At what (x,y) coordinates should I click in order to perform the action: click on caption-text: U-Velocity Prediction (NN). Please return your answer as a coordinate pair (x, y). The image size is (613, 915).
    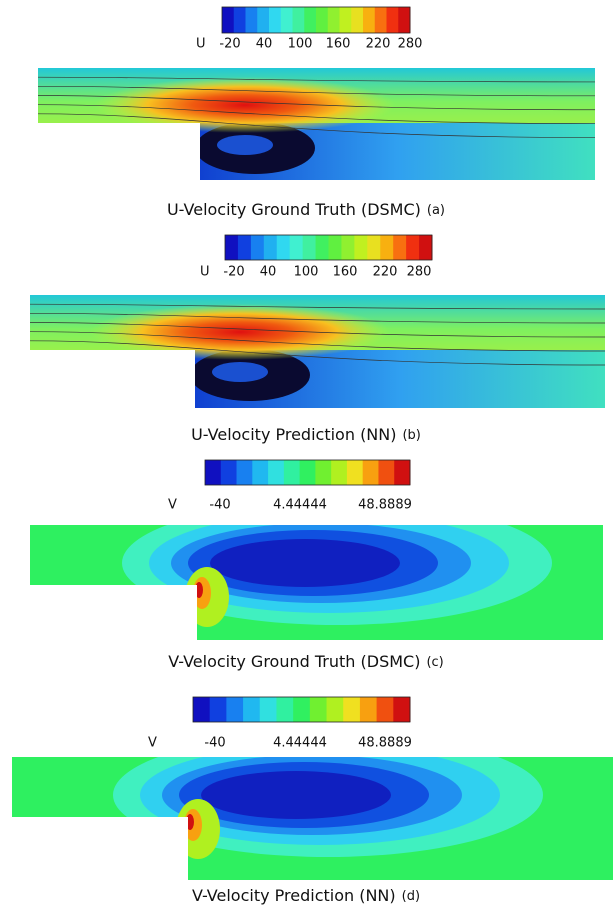
    Looking at the image, I should click on (293, 434).